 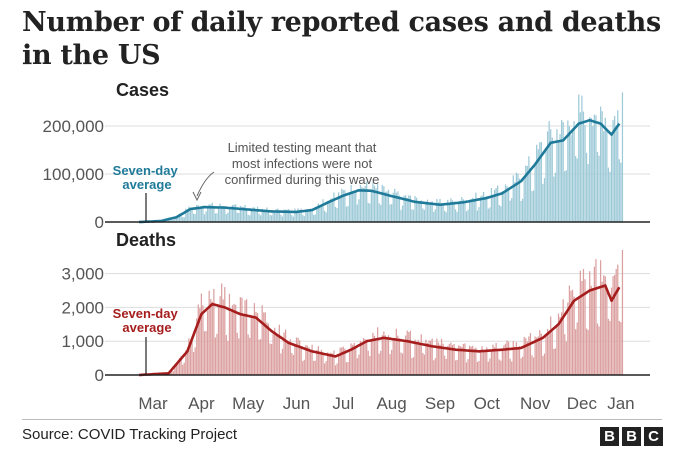 I want to click on x-axis-month-labels: Mar Apr May Jun Jul Aug Sep Oct Nov Dec Jan, so click(x=386, y=403).